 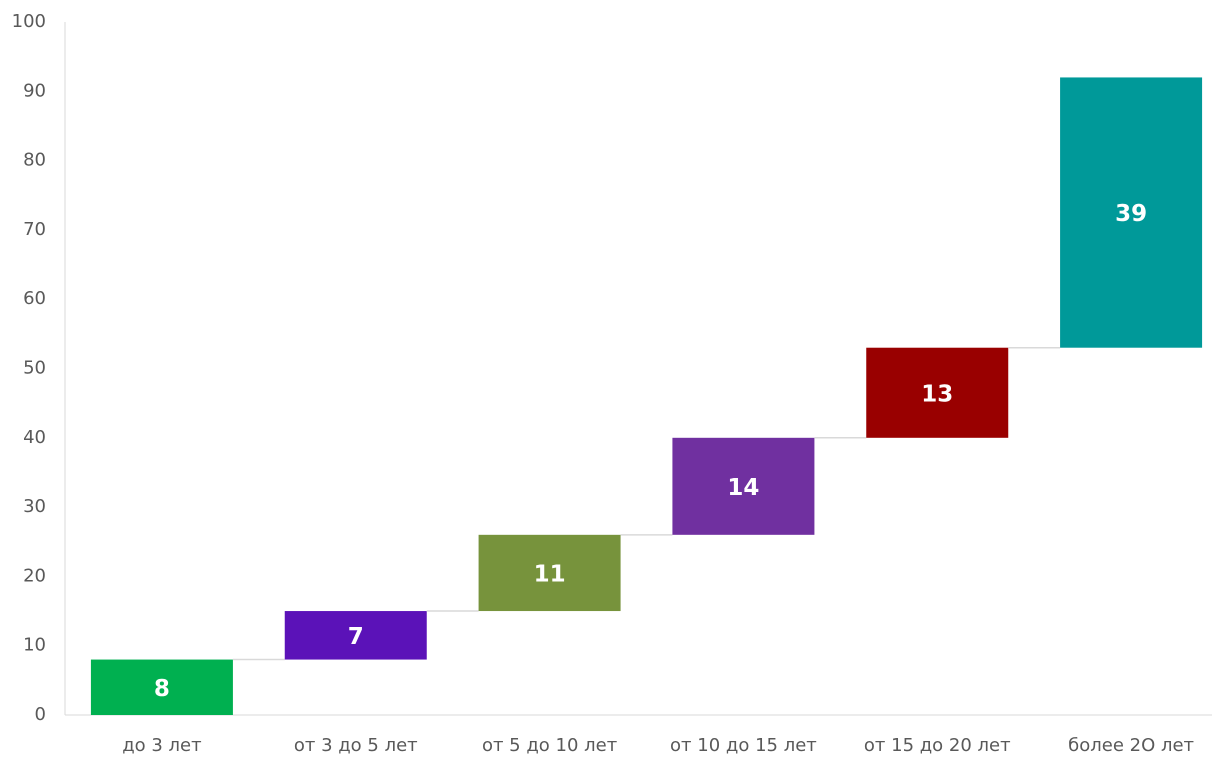 I want to click on y-tick-label: 30, so click(x=34, y=506).